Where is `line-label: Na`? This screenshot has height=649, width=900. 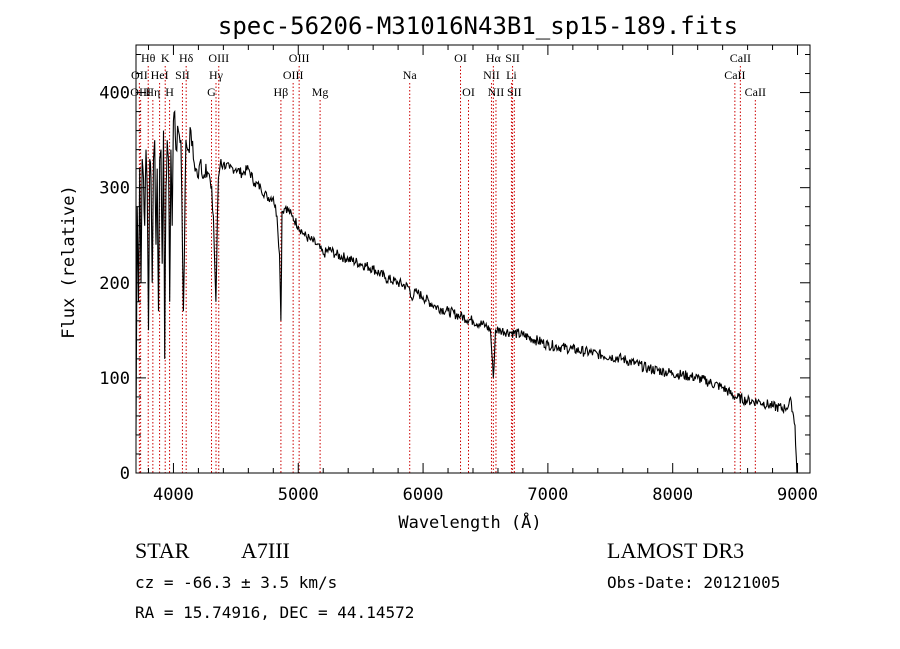 line-label: Na is located at coordinates (410, 75).